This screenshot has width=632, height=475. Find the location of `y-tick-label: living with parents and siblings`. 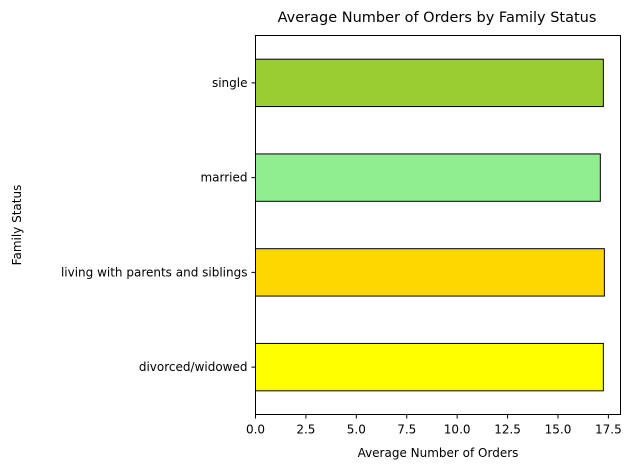

y-tick-label: living with parents and siblings is located at coordinates (154, 272).